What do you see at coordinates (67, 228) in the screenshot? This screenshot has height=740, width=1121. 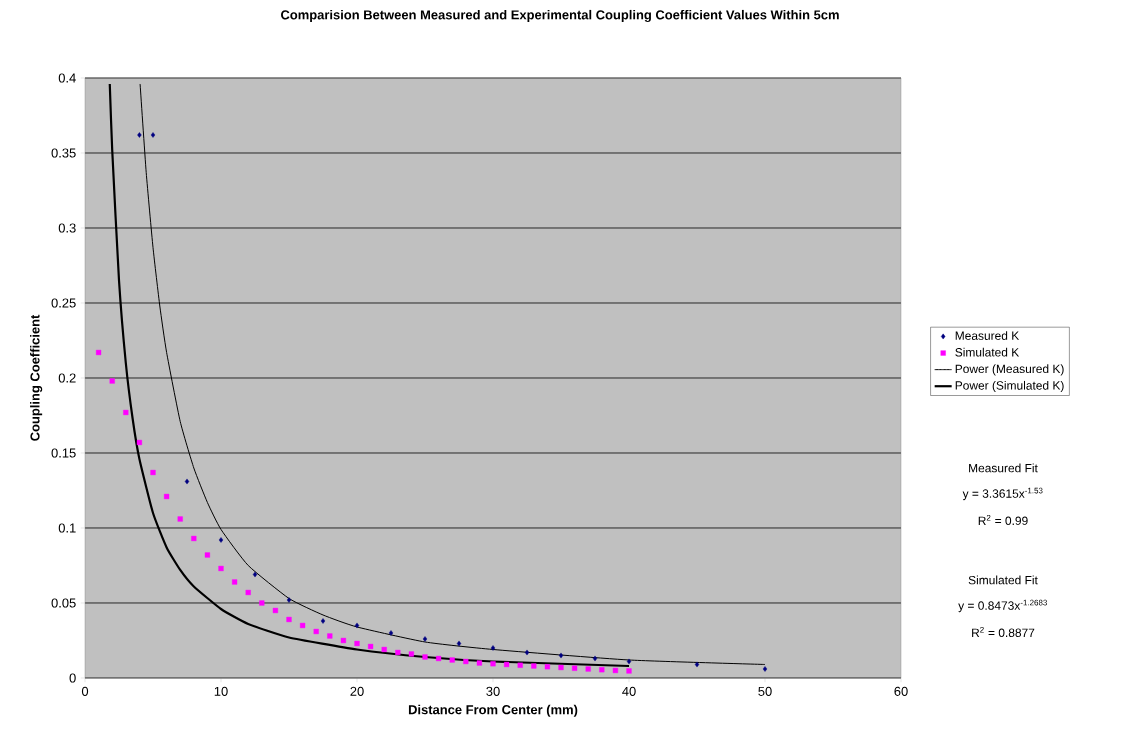 I see `y-tick-label: 0.3` at bounding box center [67, 228].